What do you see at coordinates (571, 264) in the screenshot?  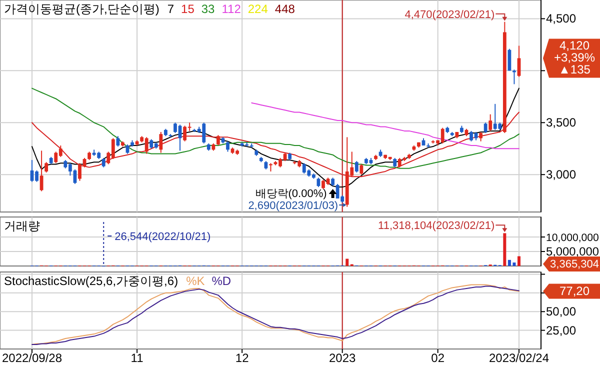 I see `value-box: 3,365,304` at bounding box center [571, 264].